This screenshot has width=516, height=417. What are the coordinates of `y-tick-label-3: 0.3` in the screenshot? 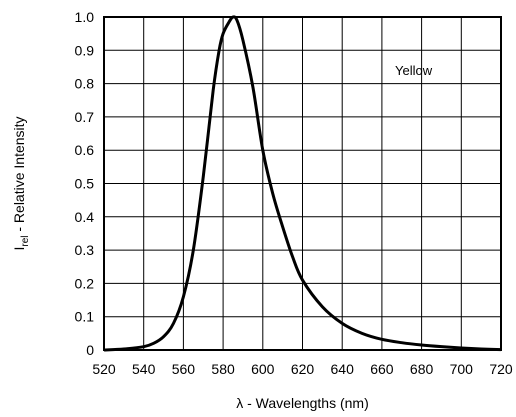 It's located at (85, 250).